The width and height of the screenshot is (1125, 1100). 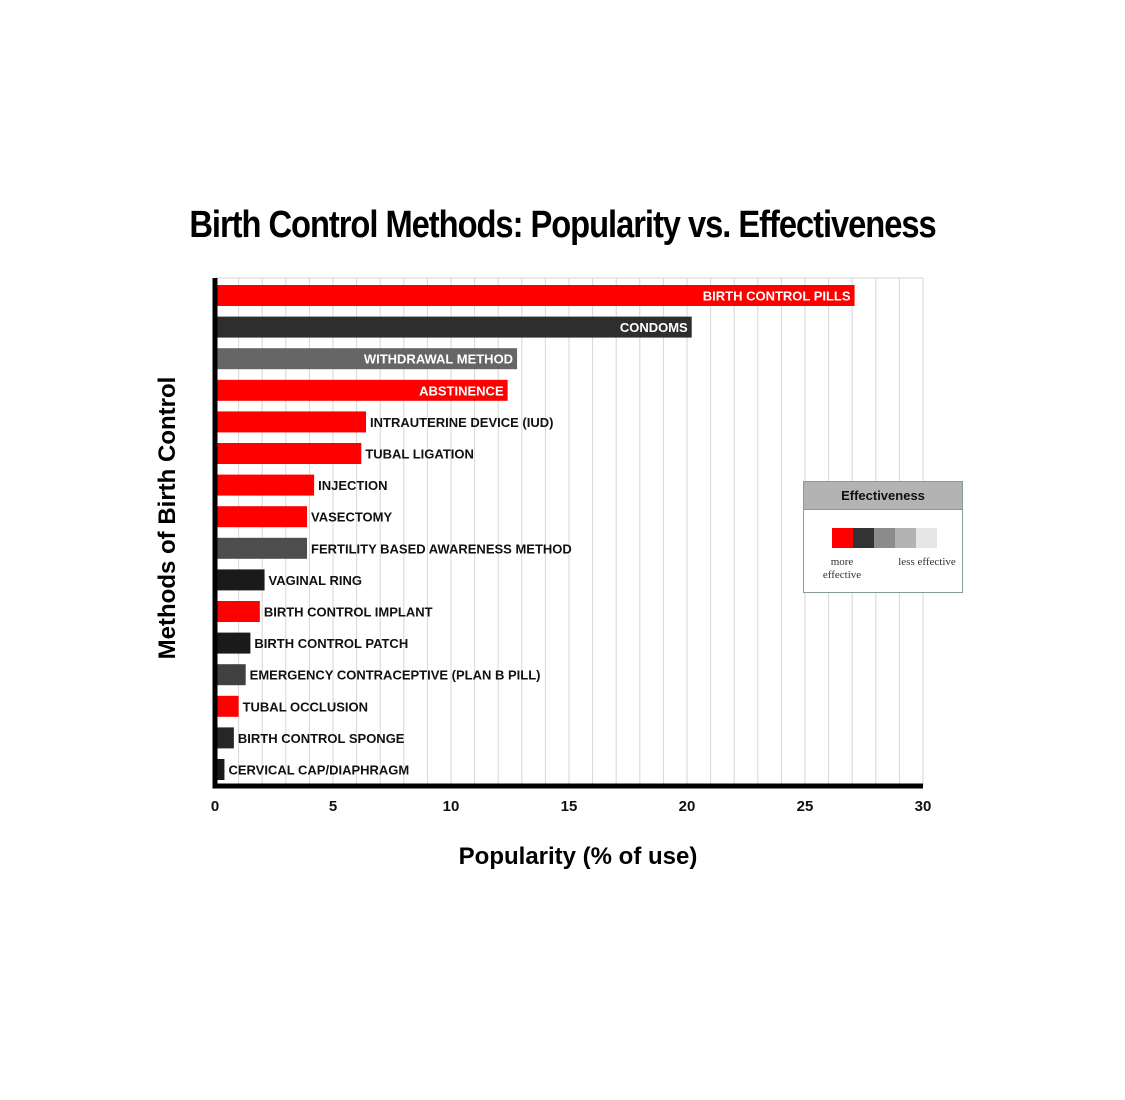 What do you see at coordinates (331, 643) in the screenshot?
I see `bar-label: BIRTH CONTROL PATCH` at bounding box center [331, 643].